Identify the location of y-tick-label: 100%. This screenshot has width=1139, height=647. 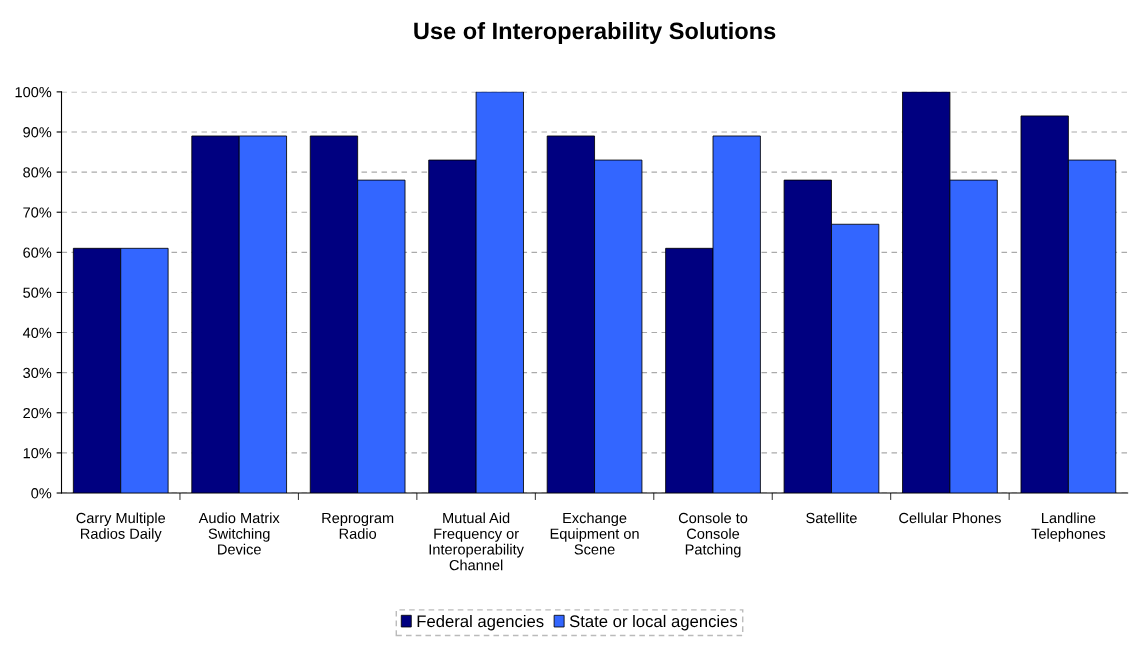
(33, 92).